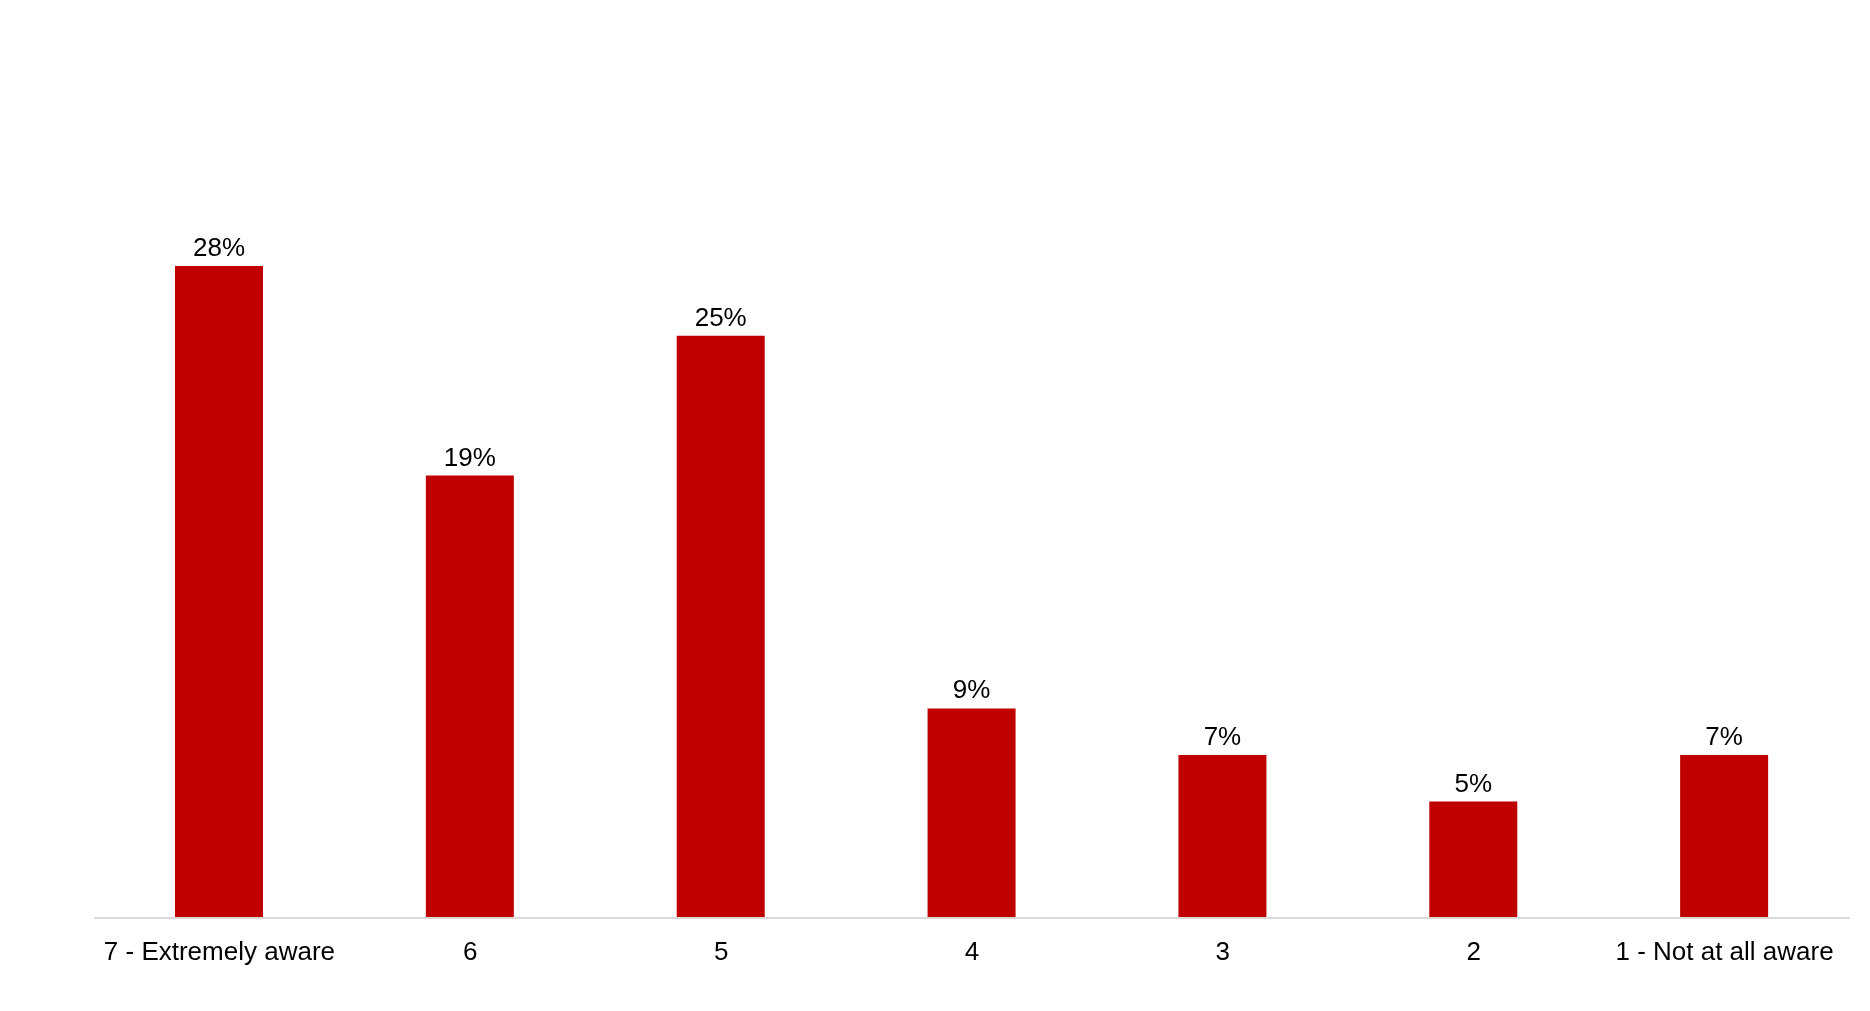 This screenshot has height=1011, width=1870. What do you see at coordinates (470, 951) in the screenshot?
I see `x-tick-label: 6` at bounding box center [470, 951].